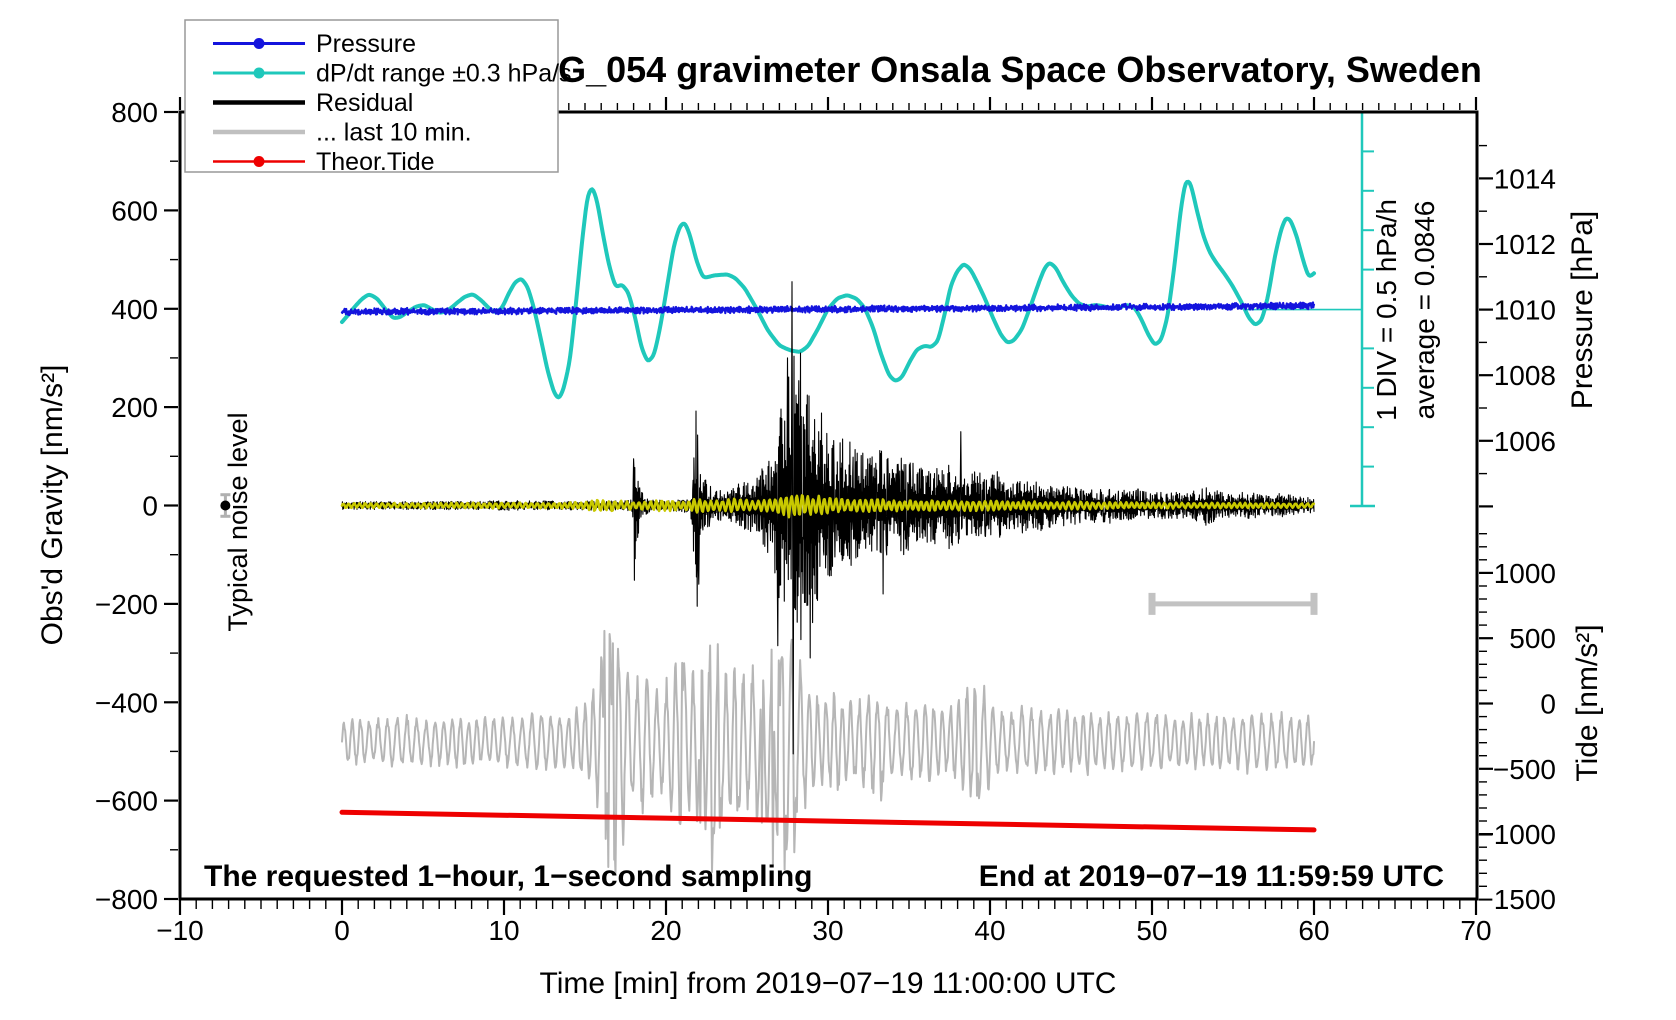 This screenshot has width=1676, height=1020. What do you see at coordinates (1516, 899) in the screenshot?
I see `tick-label: −1500` at bounding box center [1516, 899].